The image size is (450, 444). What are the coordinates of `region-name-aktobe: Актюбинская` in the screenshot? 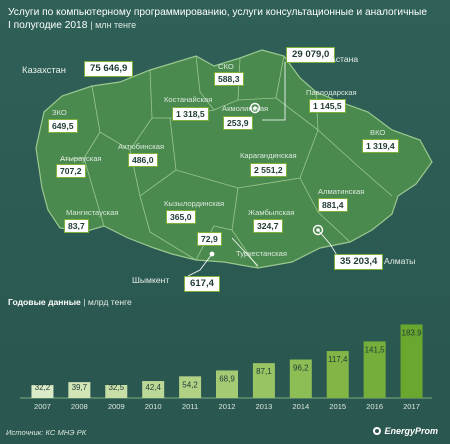 It's located at (141, 146).